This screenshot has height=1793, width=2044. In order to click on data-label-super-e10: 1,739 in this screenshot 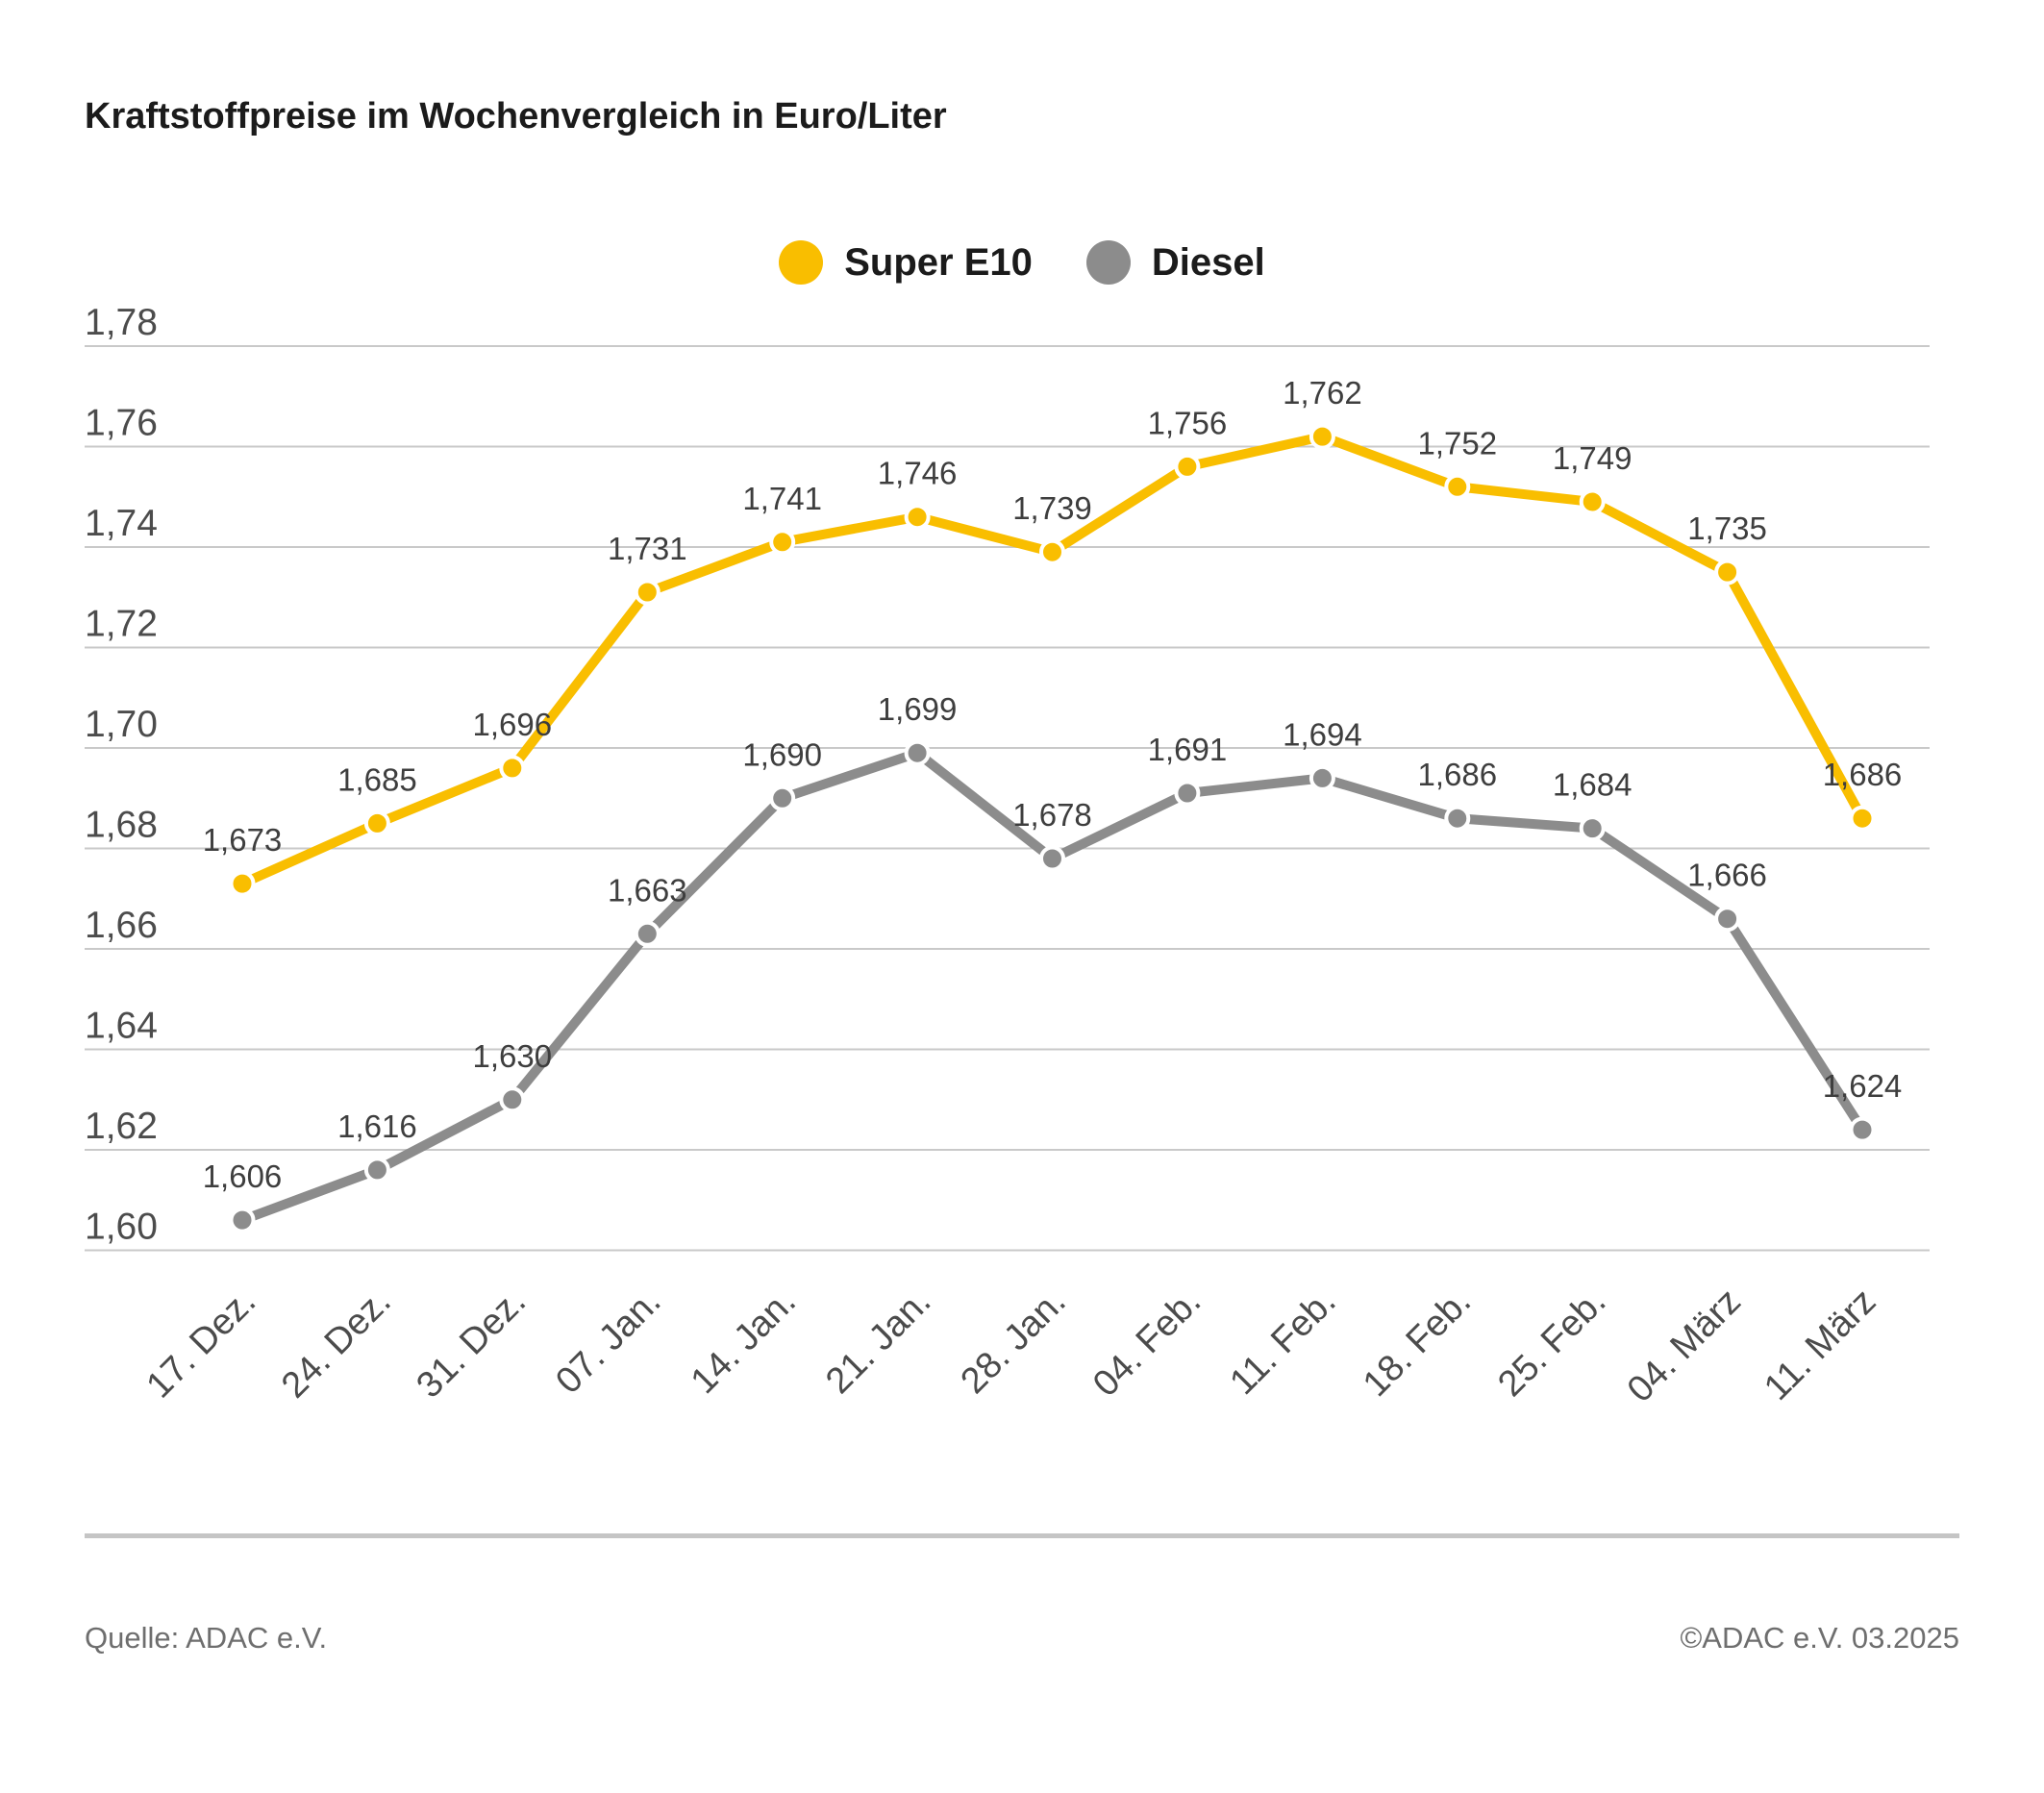, I will do `click(1052, 508)`.